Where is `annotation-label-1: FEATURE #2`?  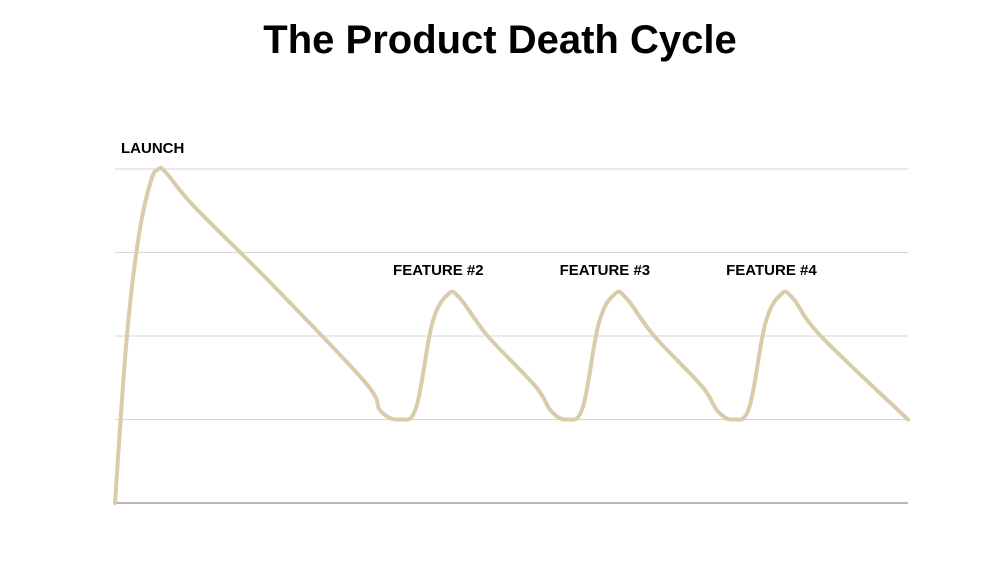
annotation-label-1: FEATURE #2 is located at coordinates (438, 270).